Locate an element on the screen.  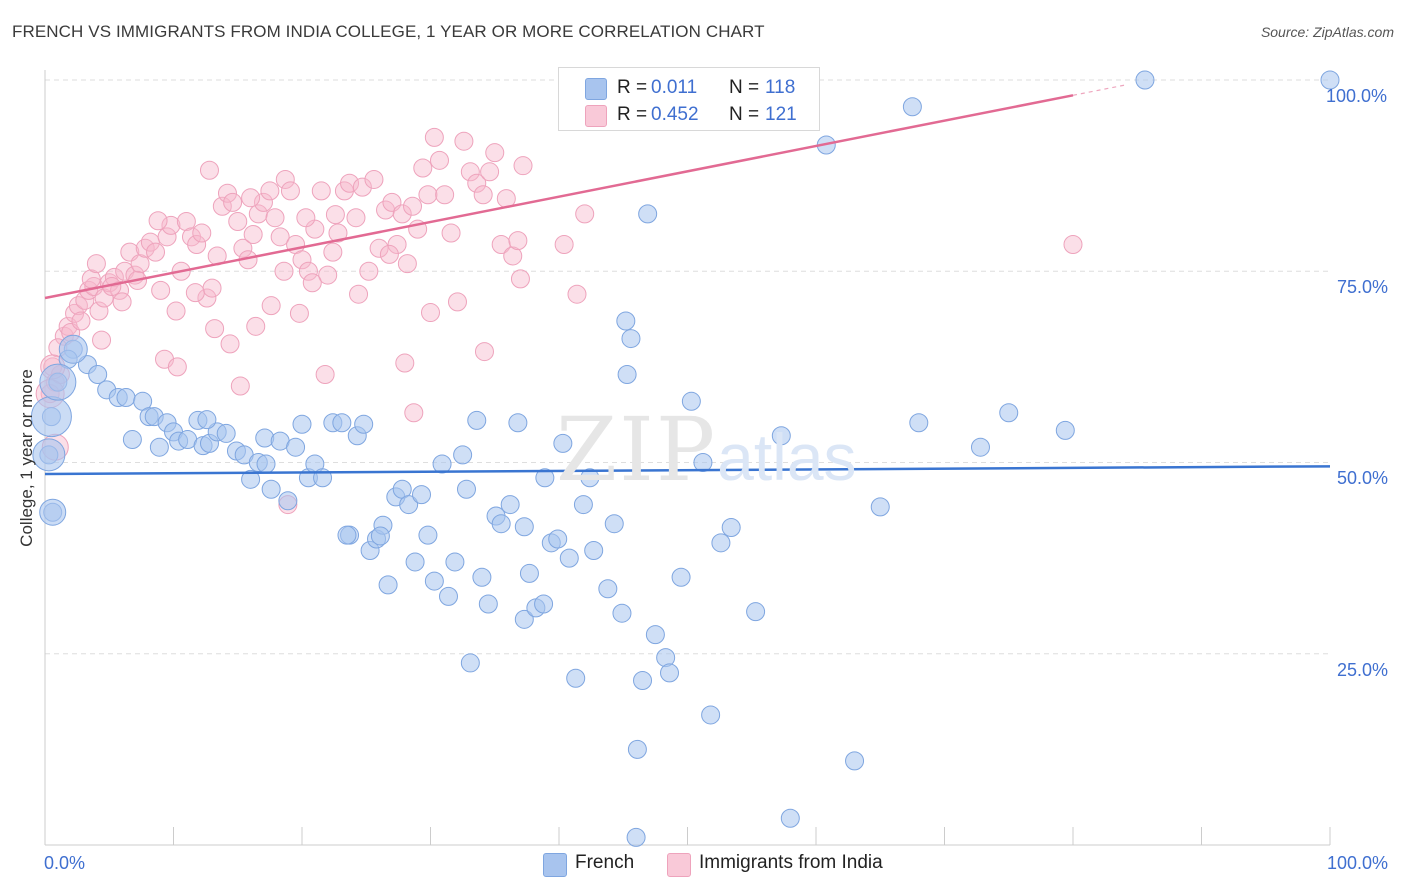
legend-row-india: R = 0.452 N = 121 is located at coordinates (689, 115).